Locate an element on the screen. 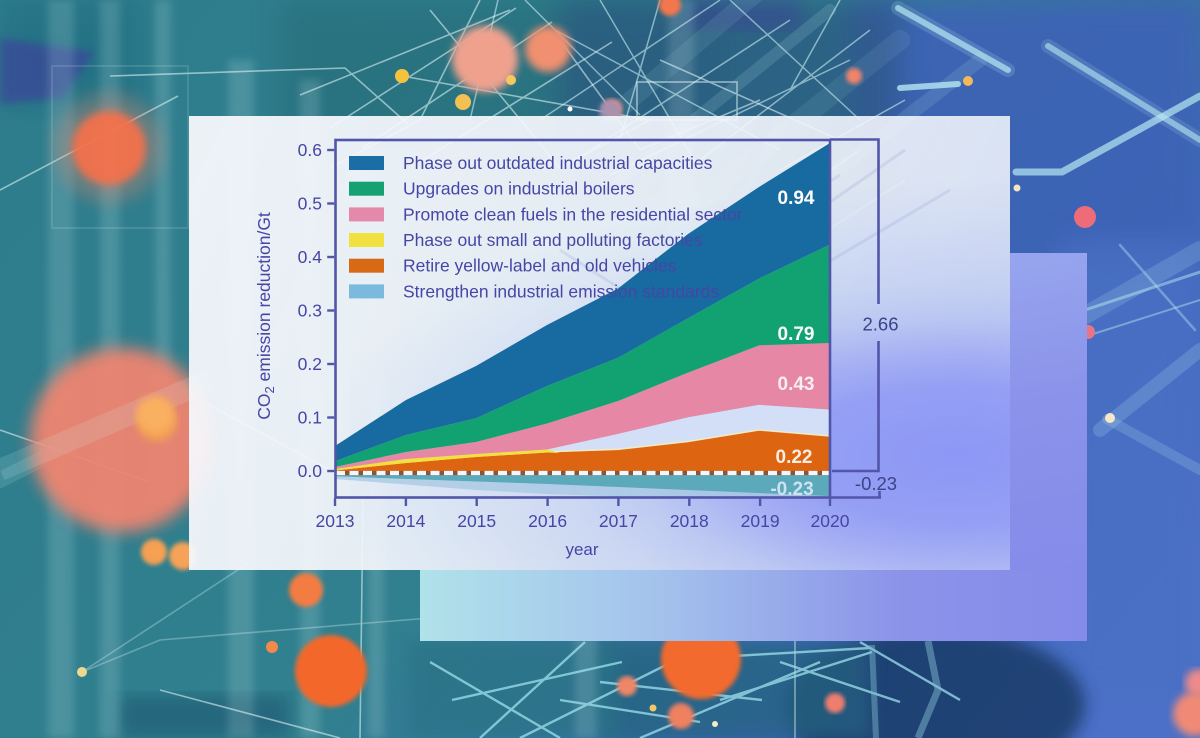 This screenshot has width=1200, height=738. svg-text: 2018 is located at coordinates (689, 521).